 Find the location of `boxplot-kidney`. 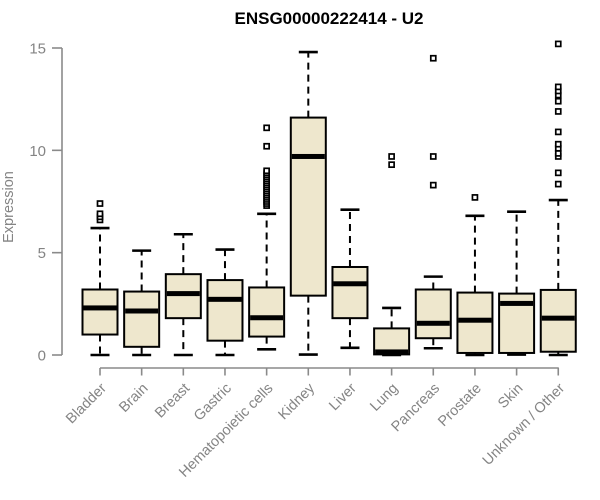

boxplot-kidney is located at coordinates (308, 203).